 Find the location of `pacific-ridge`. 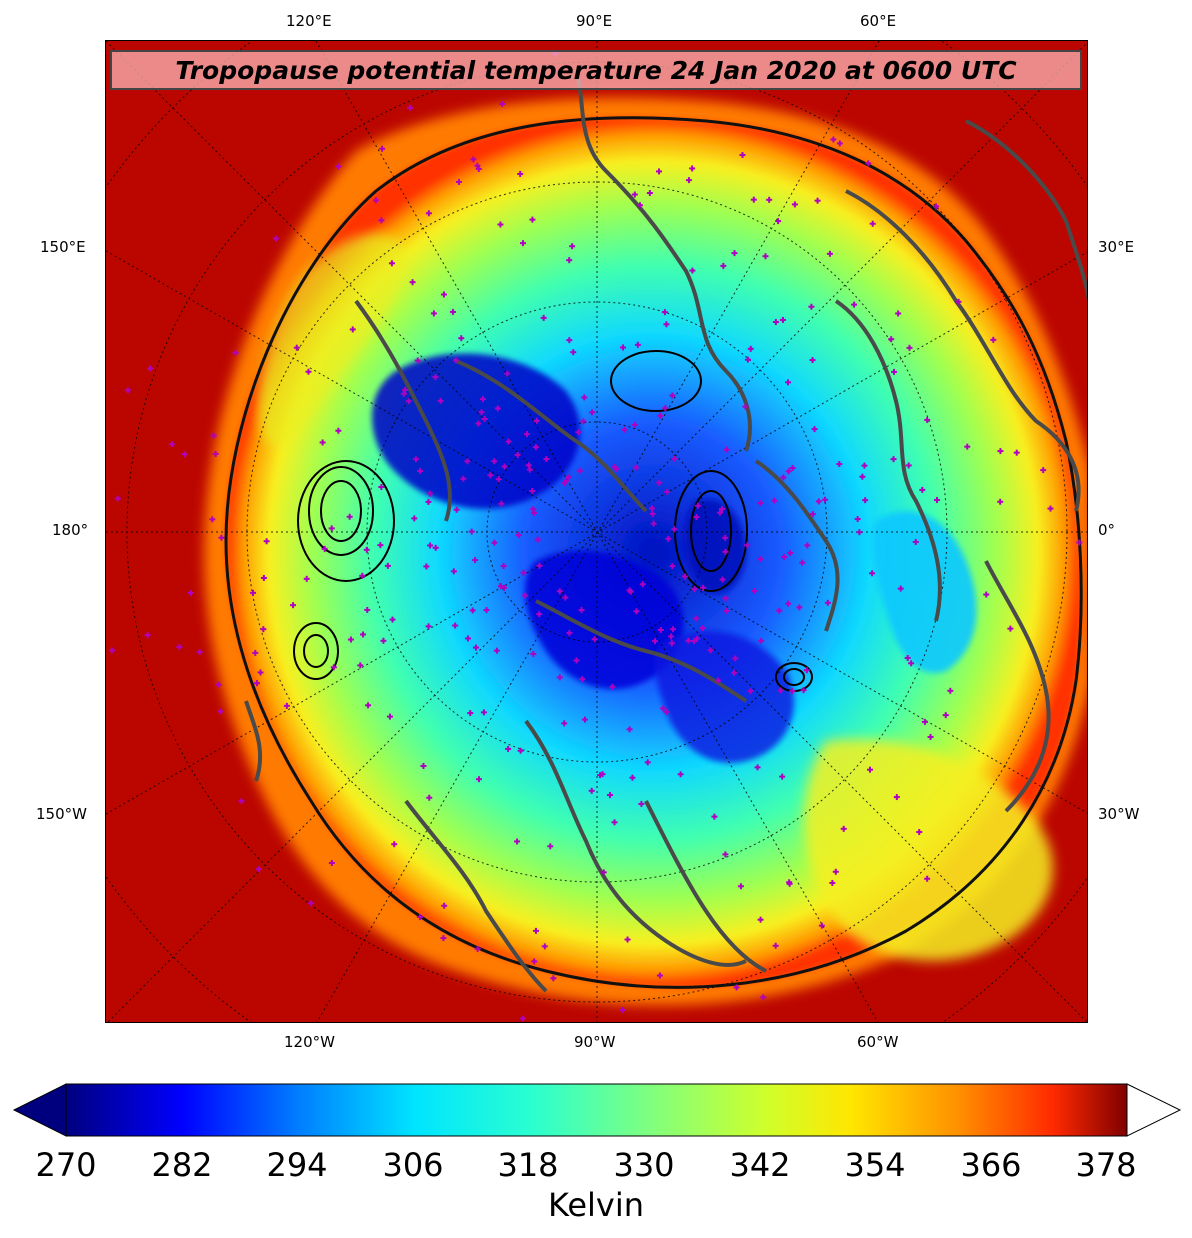

pacific-ridge is located at coordinates (333, 340).